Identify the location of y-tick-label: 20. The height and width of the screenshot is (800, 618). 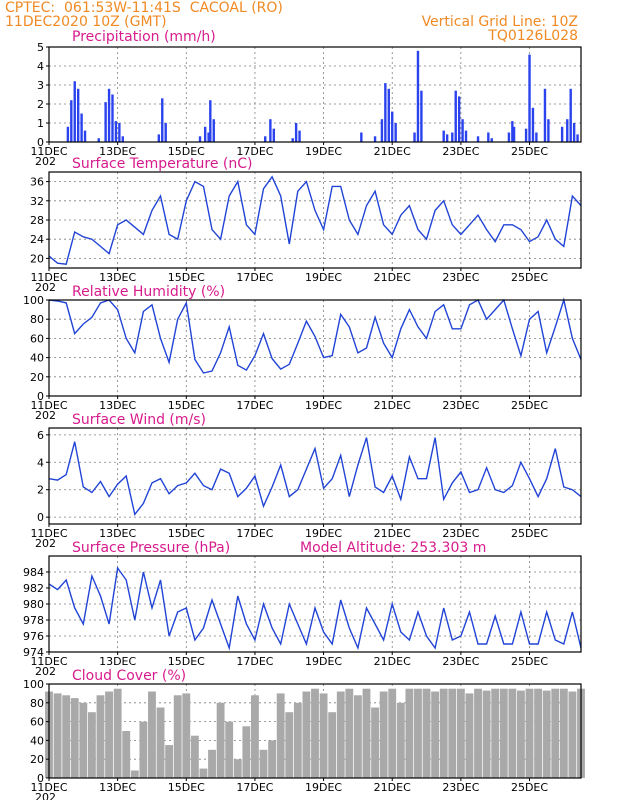
(37, 377).